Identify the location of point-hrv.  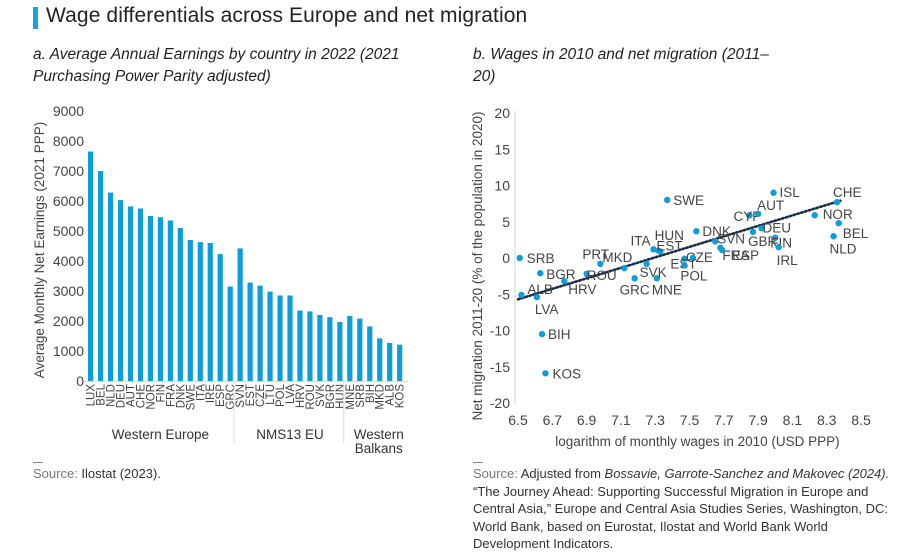
(564, 281).